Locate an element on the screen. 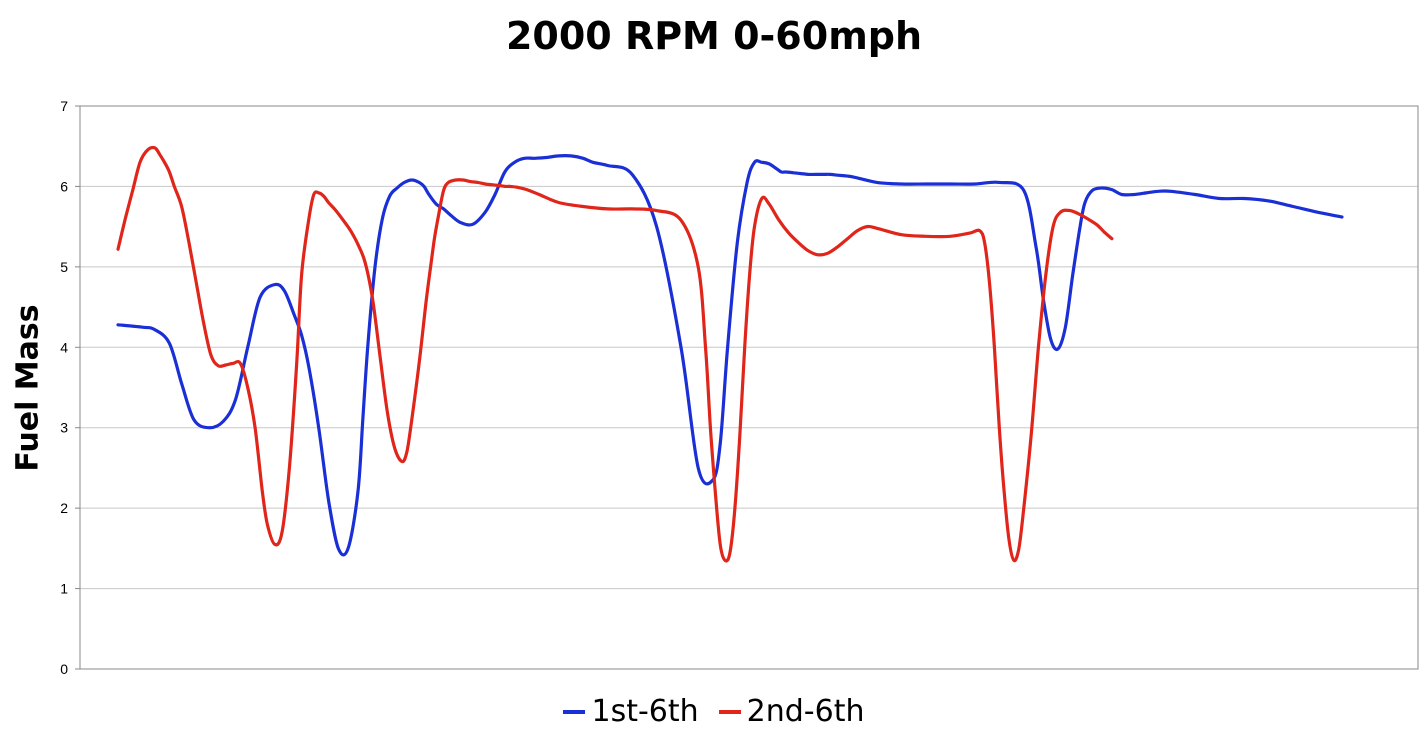 This screenshot has height=736, width=1428. y-tick-label-5: 5 is located at coordinates (64, 267).